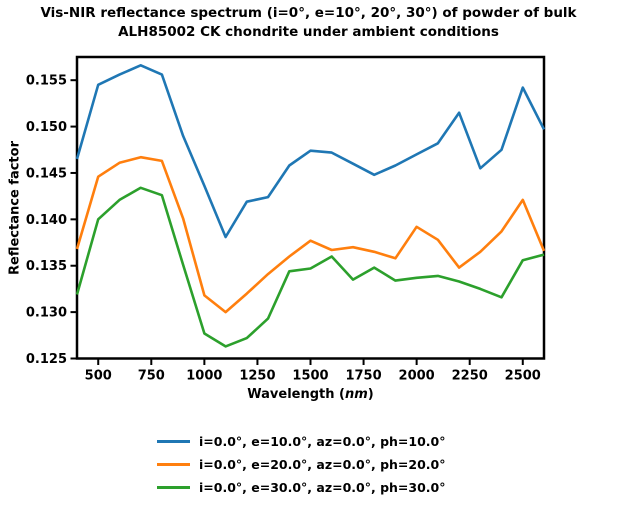 Image resolution: width=617 pixels, height=506 pixels. Describe the element at coordinates (310, 376) in the screenshot. I see `x-tick-label: 1500` at that location.